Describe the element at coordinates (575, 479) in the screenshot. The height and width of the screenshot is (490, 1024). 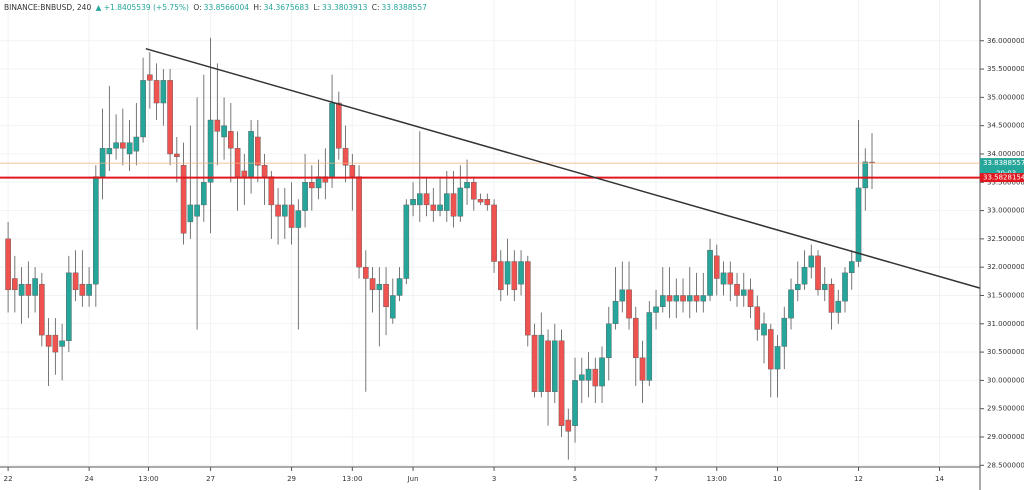
I see `x-tick-label: 5` at that location.